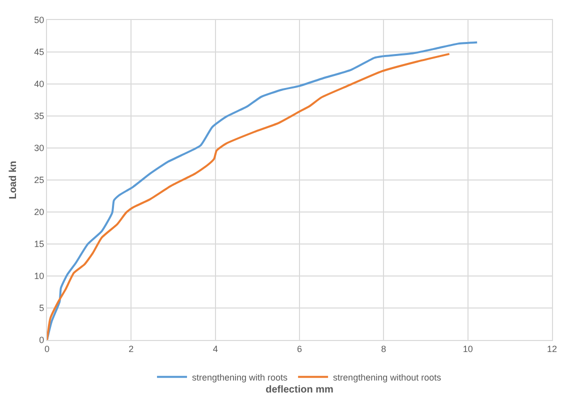  I want to click on y-axis-title: Load kn, so click(14, 180).